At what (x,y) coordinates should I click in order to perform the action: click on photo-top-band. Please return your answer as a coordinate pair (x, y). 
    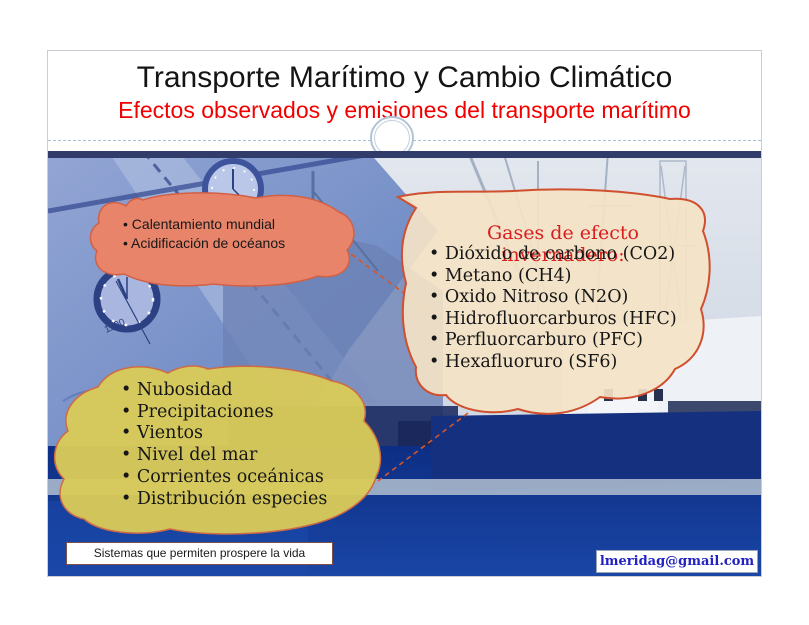
    Looking at the image, I should click on (404, 154).